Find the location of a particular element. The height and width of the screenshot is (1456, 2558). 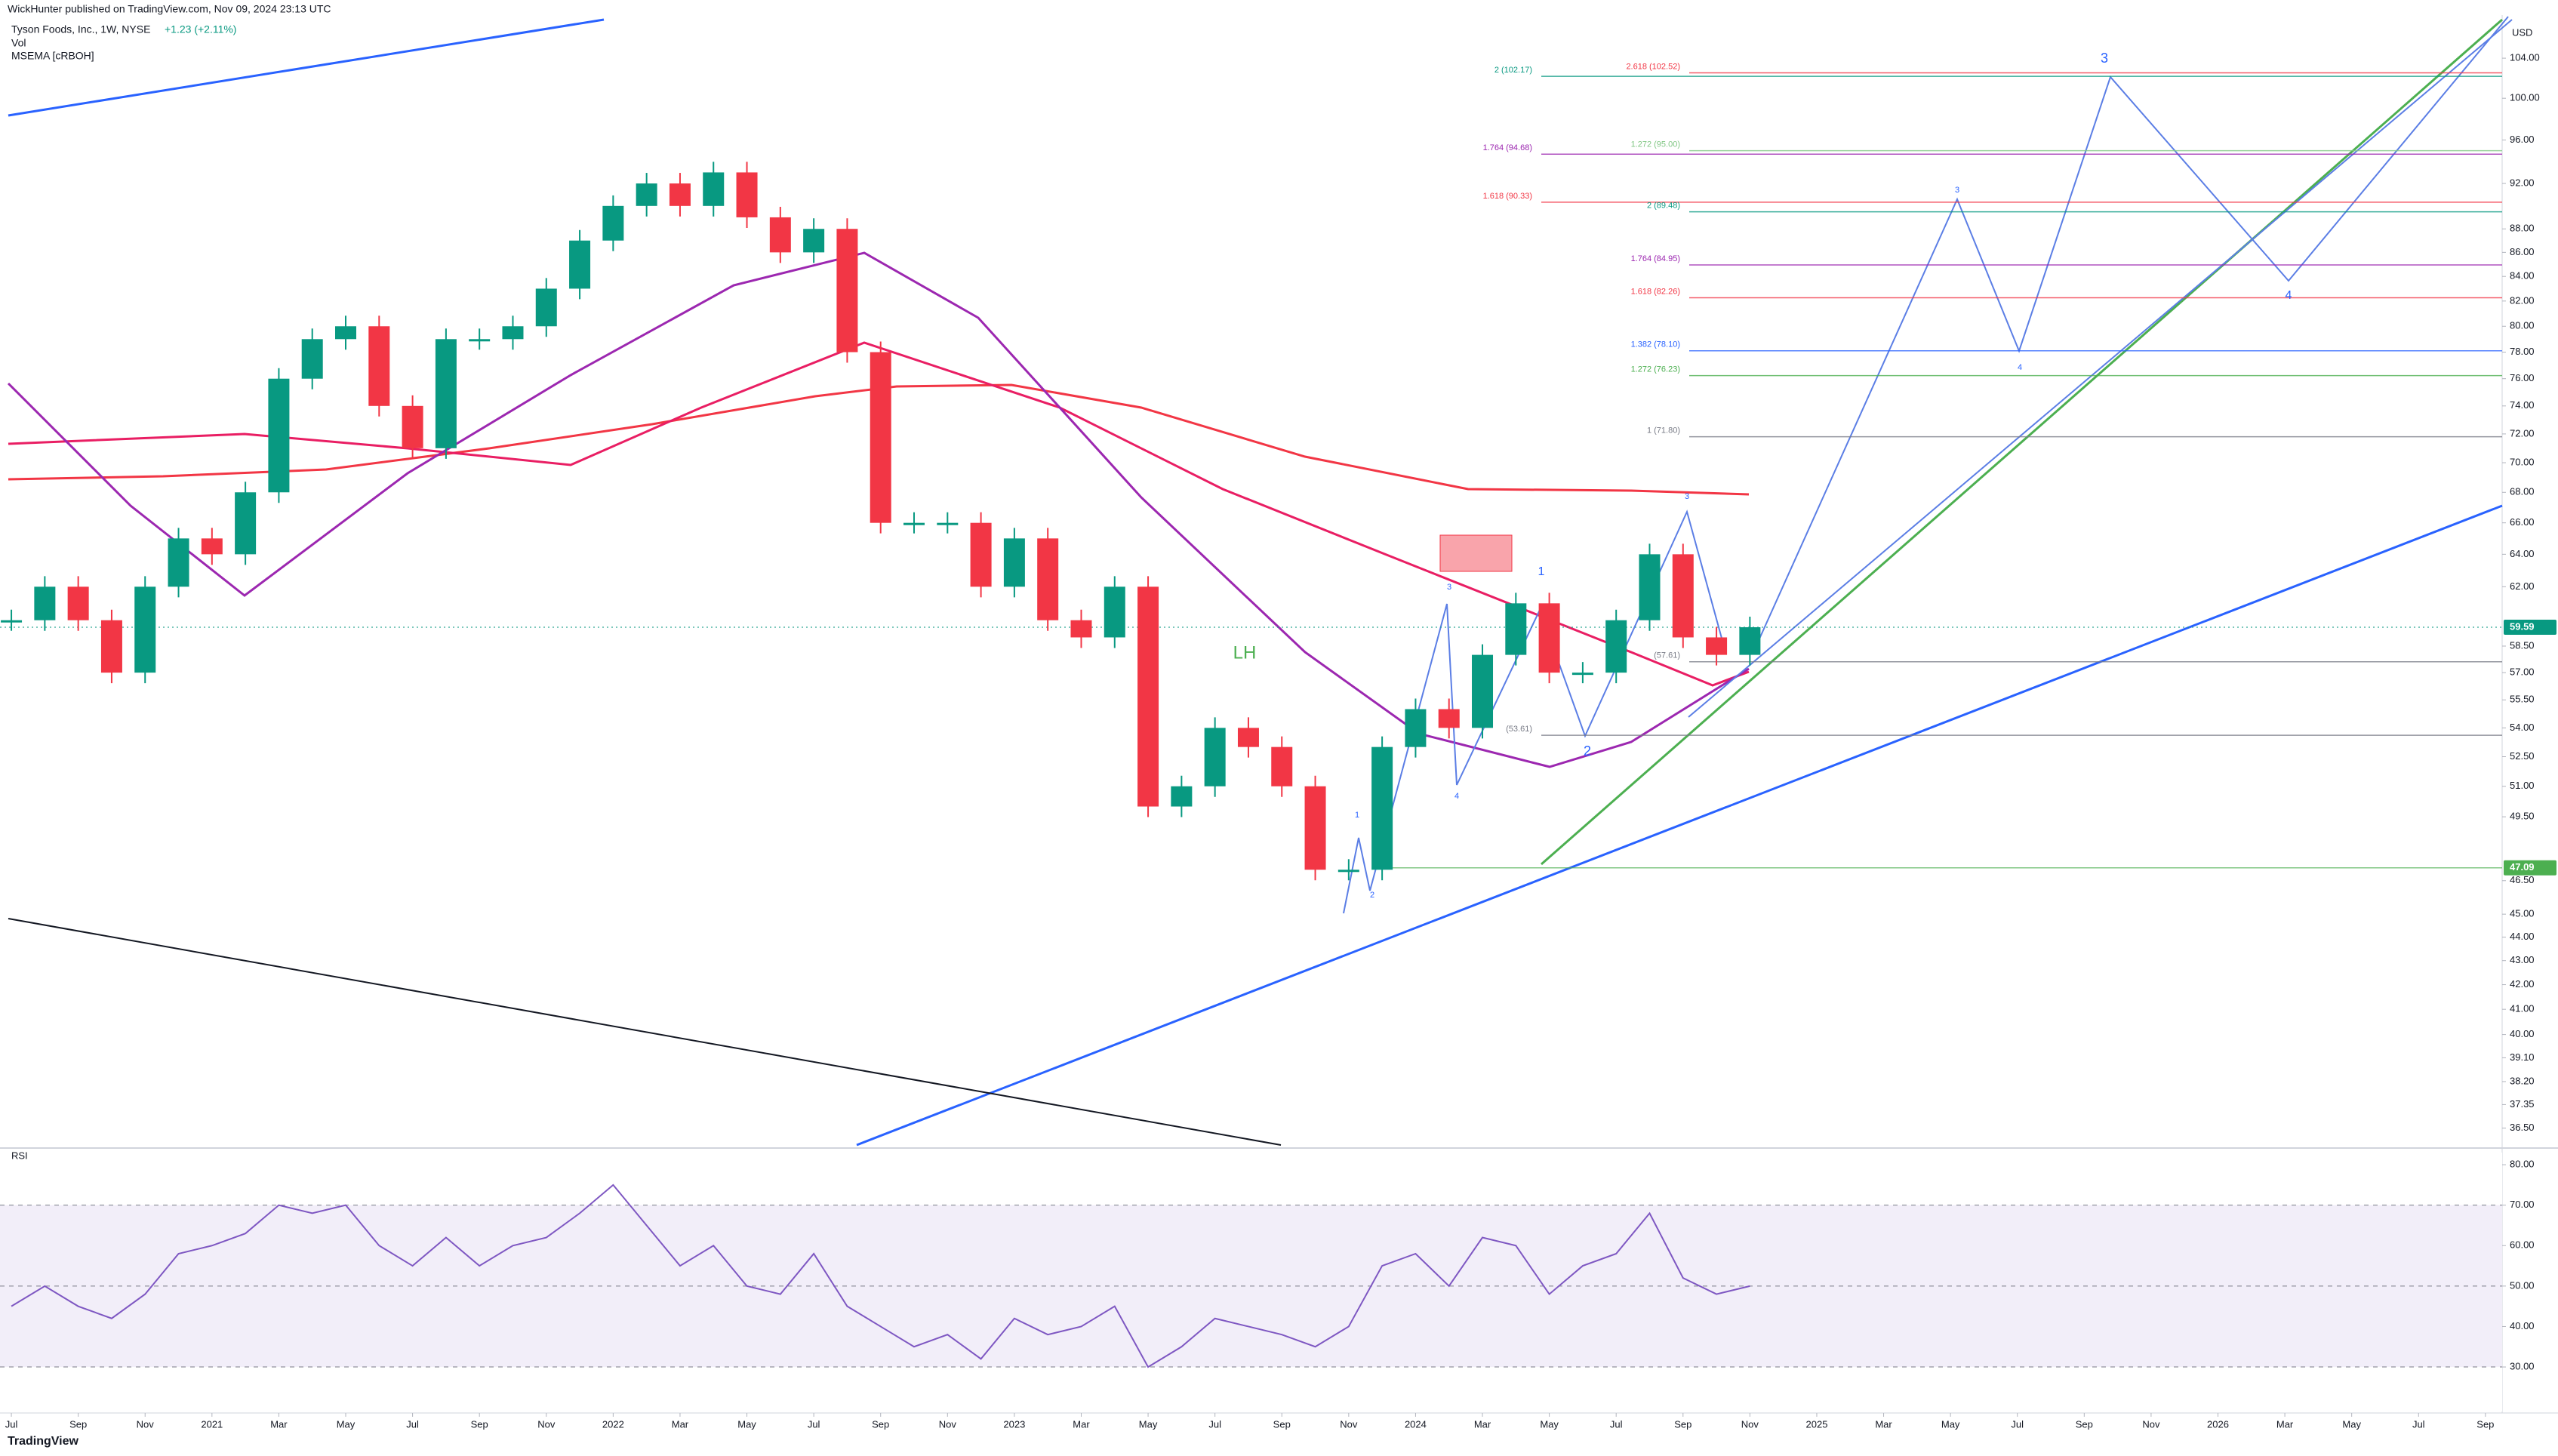

trend-line is located at coordinates (645, 1032).